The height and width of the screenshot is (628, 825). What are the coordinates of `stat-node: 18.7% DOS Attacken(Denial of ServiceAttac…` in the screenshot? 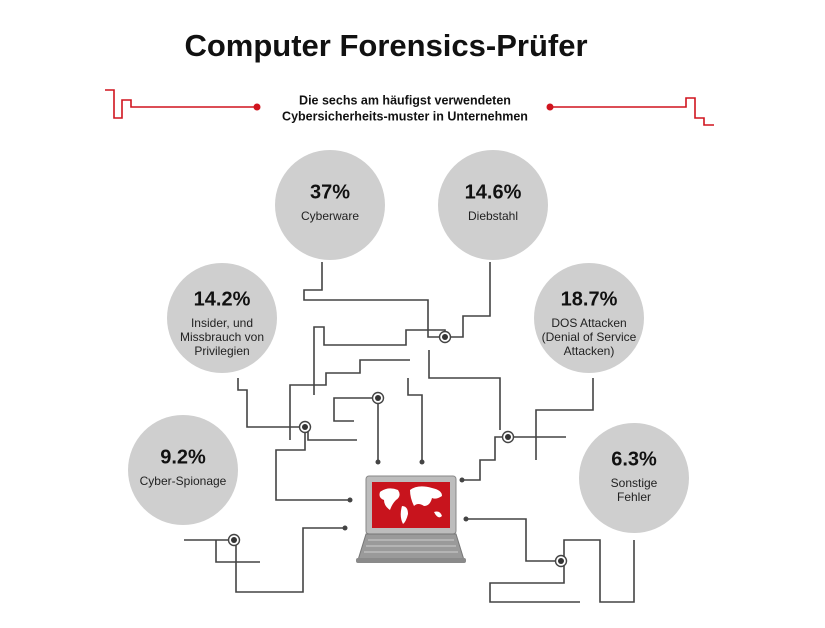 It's located at (589, 318).